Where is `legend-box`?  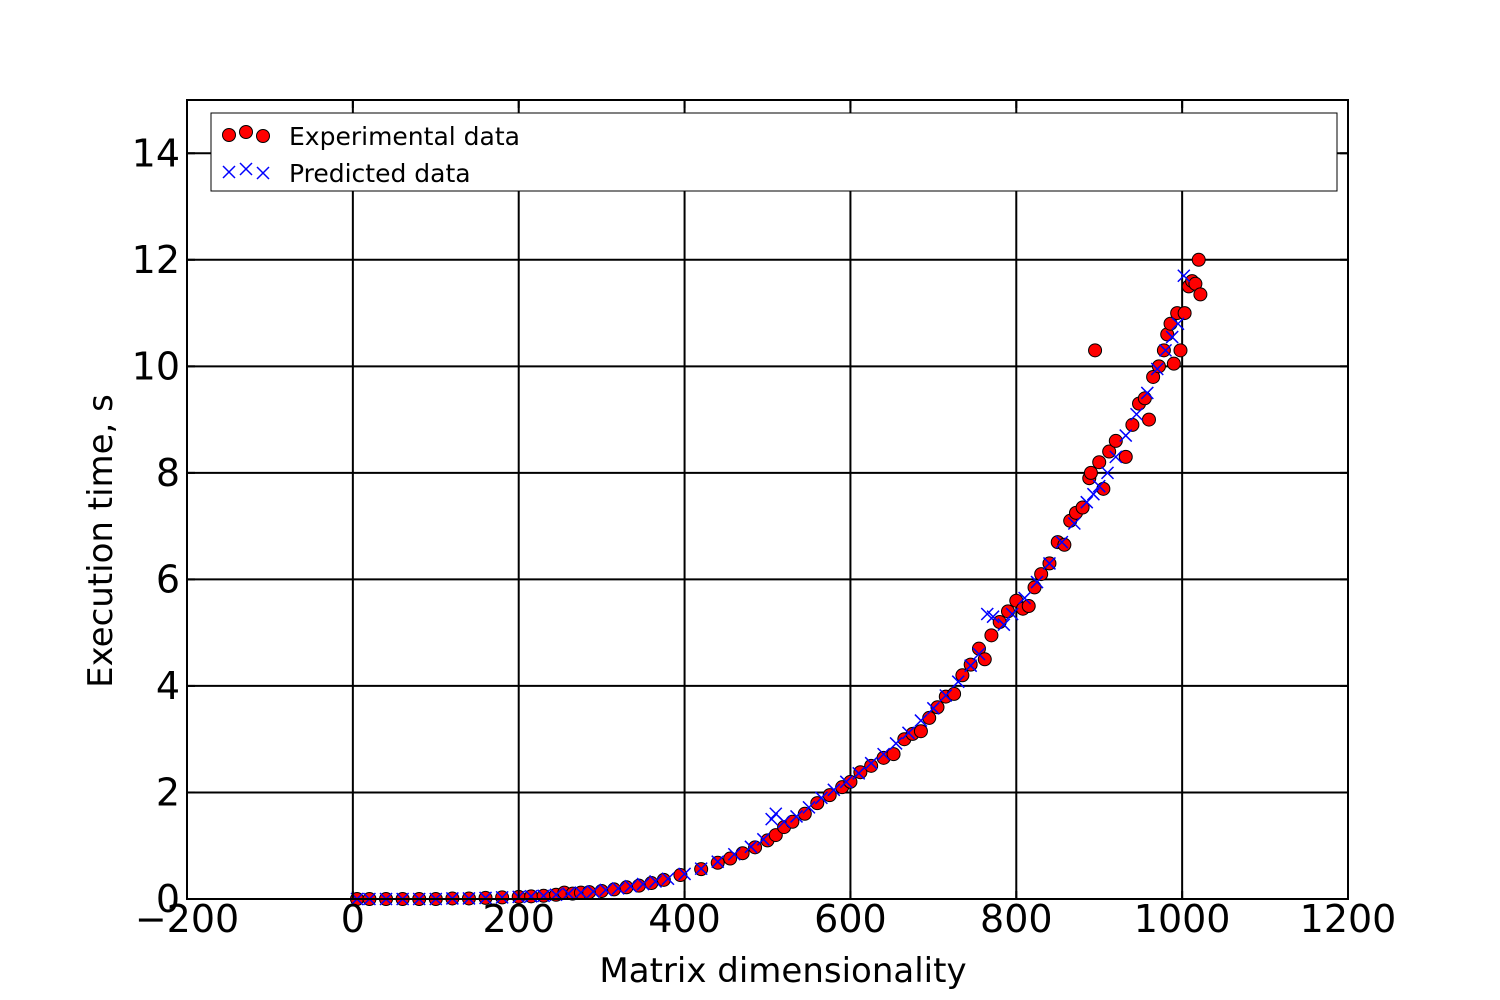
legend-box is located at coordinates (774, 152).